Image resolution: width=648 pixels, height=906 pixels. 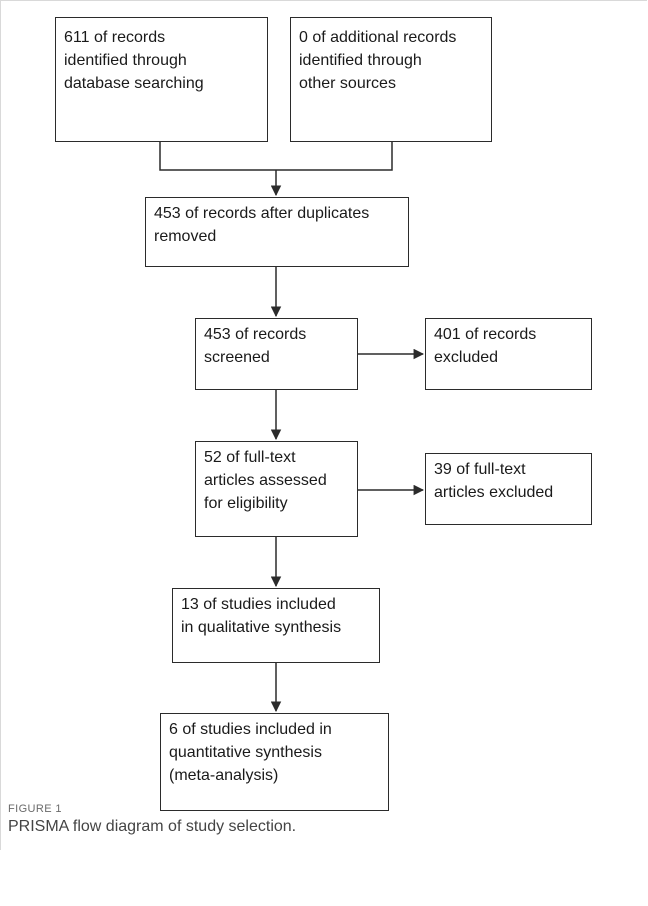 I want to click on figure-label: FIGURE 1, so click(x=35, y=809).